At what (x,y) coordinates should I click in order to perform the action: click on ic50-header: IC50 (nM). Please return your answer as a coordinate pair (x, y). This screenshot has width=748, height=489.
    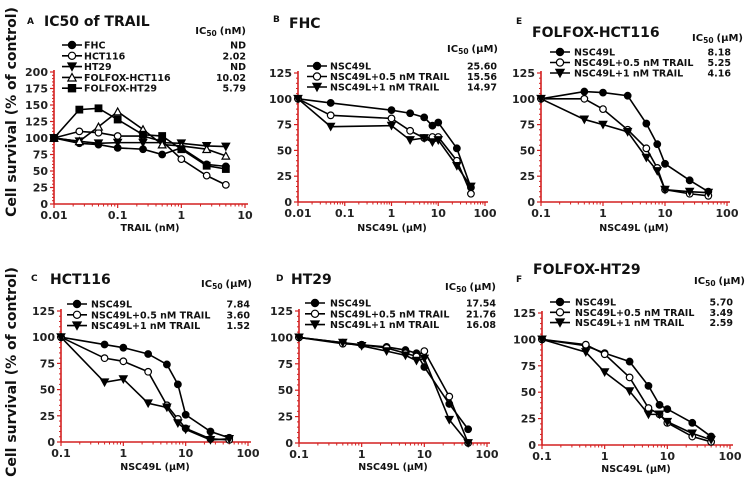
    Looking at the image, I should click on (220, 32).